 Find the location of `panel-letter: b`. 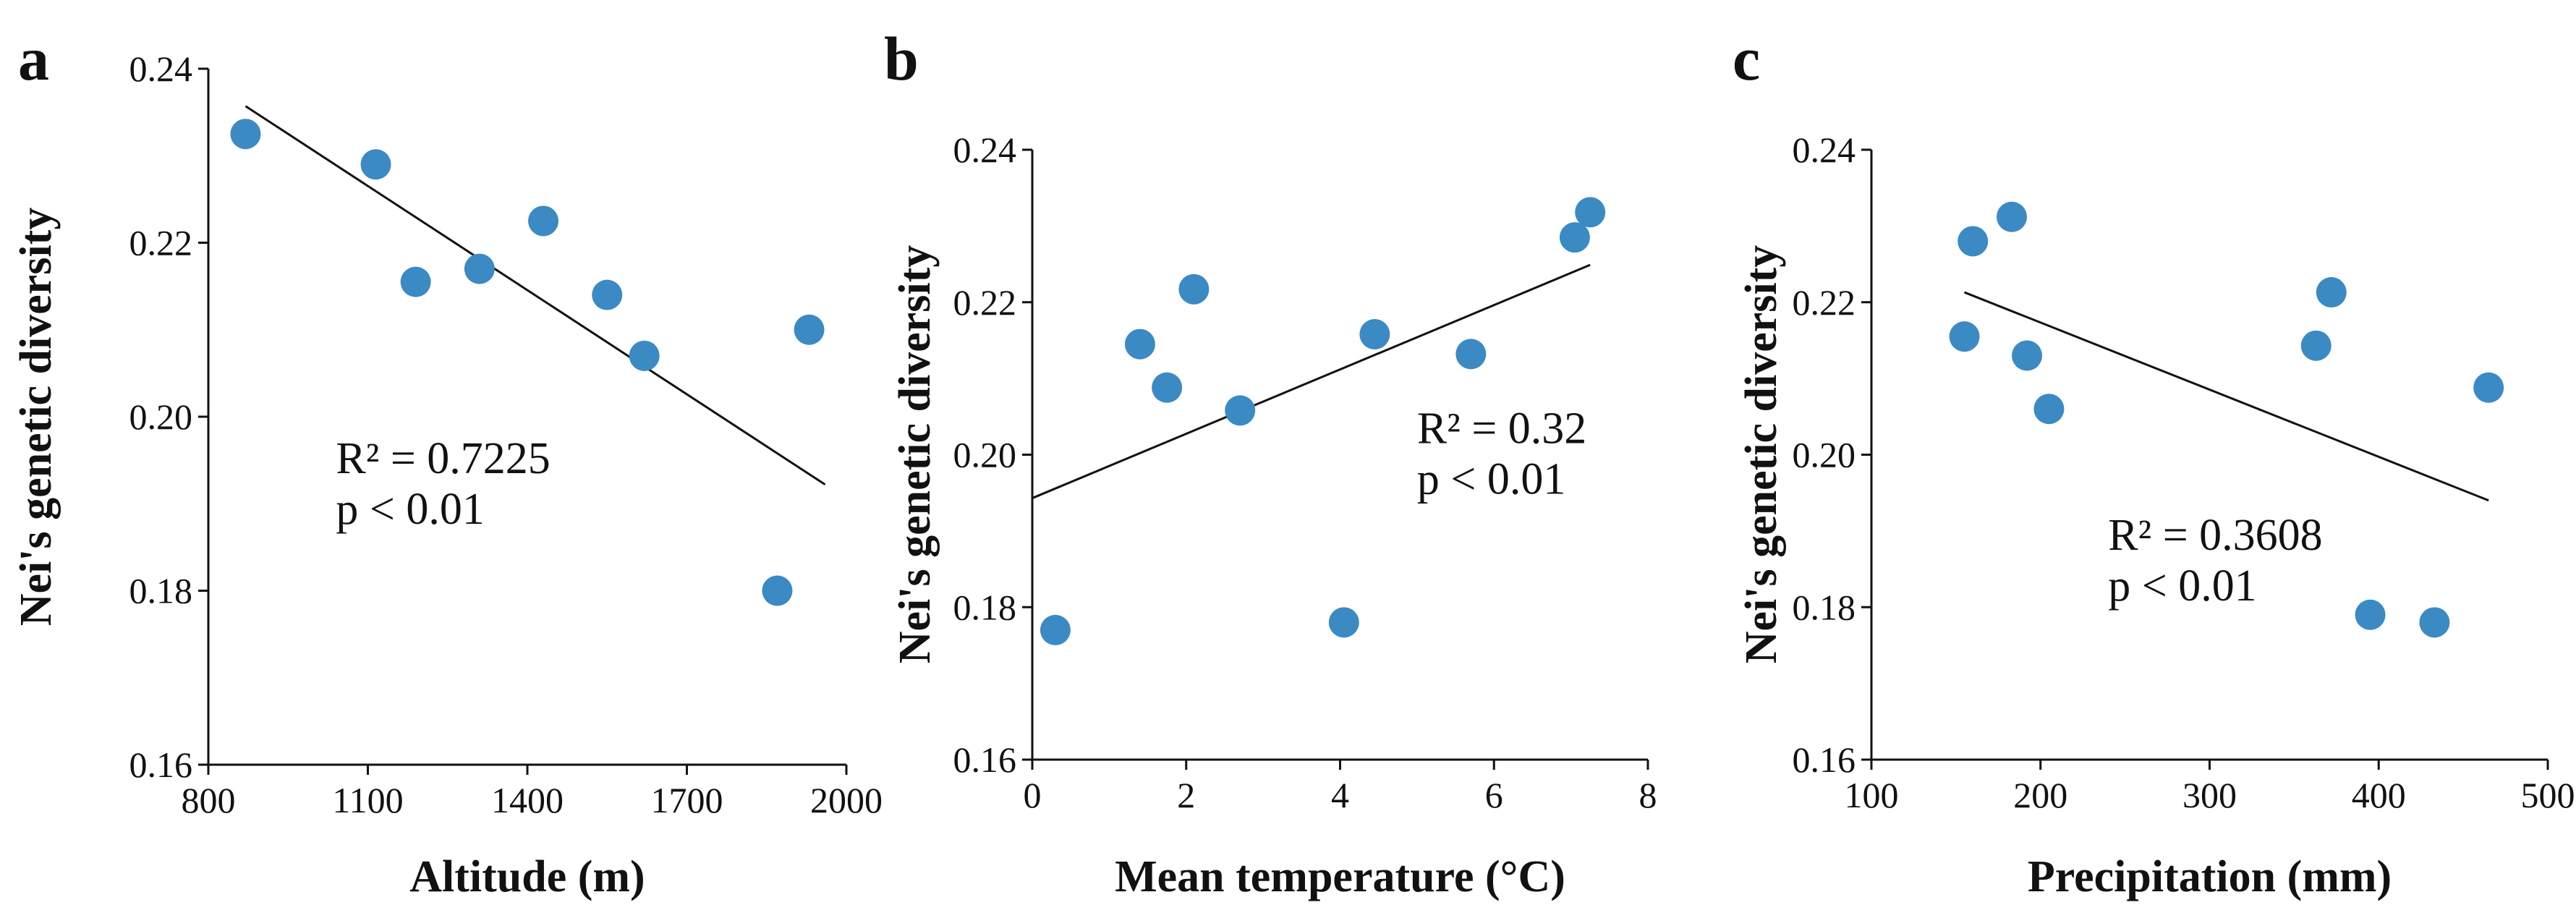

panel-letter: b is located at coordinates (901, 58).